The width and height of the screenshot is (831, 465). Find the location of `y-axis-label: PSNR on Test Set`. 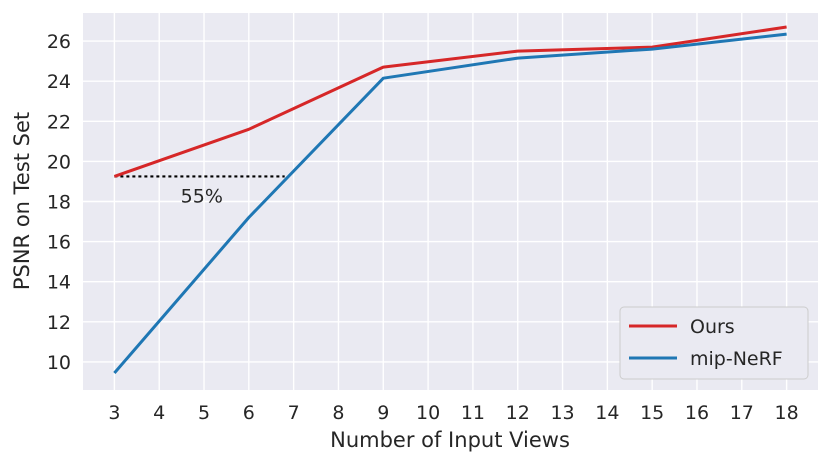

y-axis-label: PSNR on Test Set is located at coordinates (22, 201).